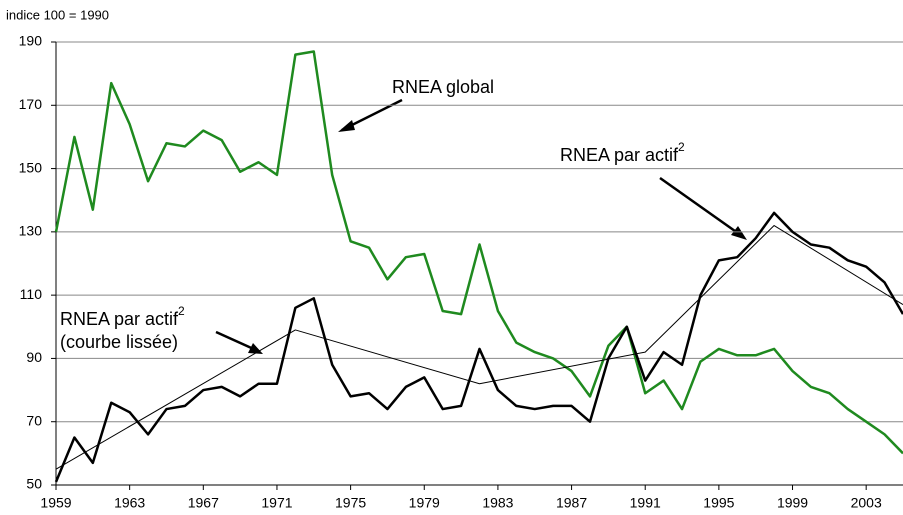 The width and height of the screenshot is (903, 515). I want to click on annotation: (courbe lissée), so click(119, 342).